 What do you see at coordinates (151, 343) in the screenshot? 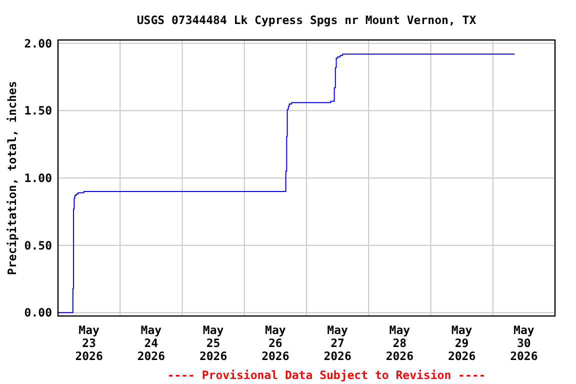
I see `x-tick-label: May 24 2026` at bounding box center [151, 343].